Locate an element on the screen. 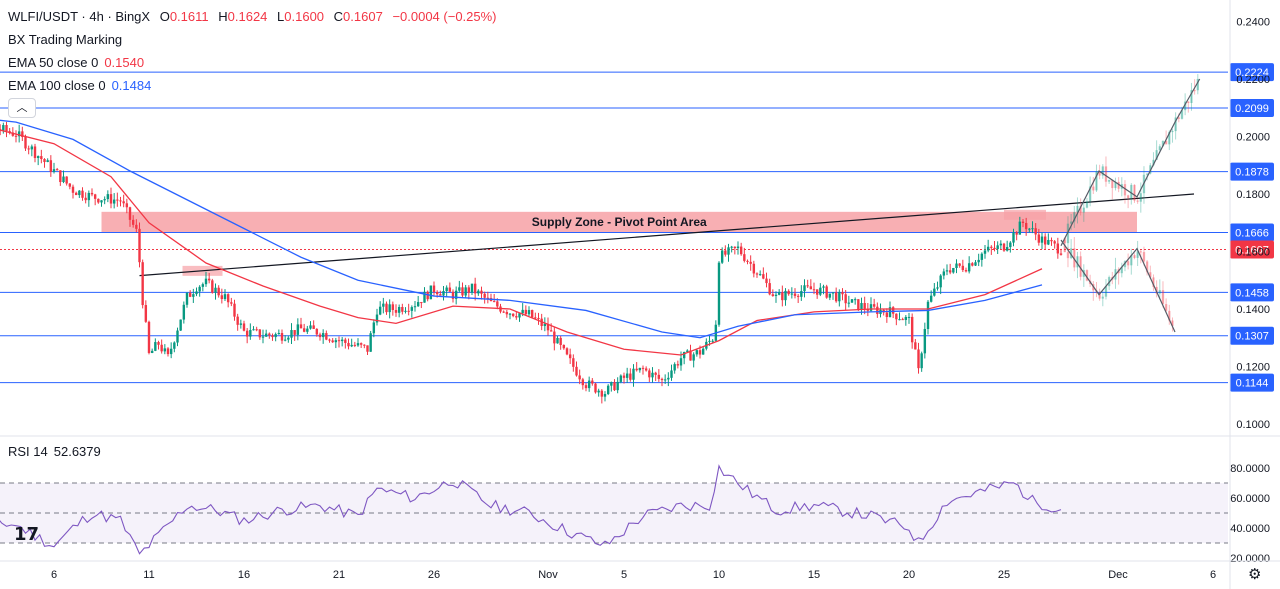 The image size is (1280, 589). time-tick-label: 16 is located at coordinates (244, 575).